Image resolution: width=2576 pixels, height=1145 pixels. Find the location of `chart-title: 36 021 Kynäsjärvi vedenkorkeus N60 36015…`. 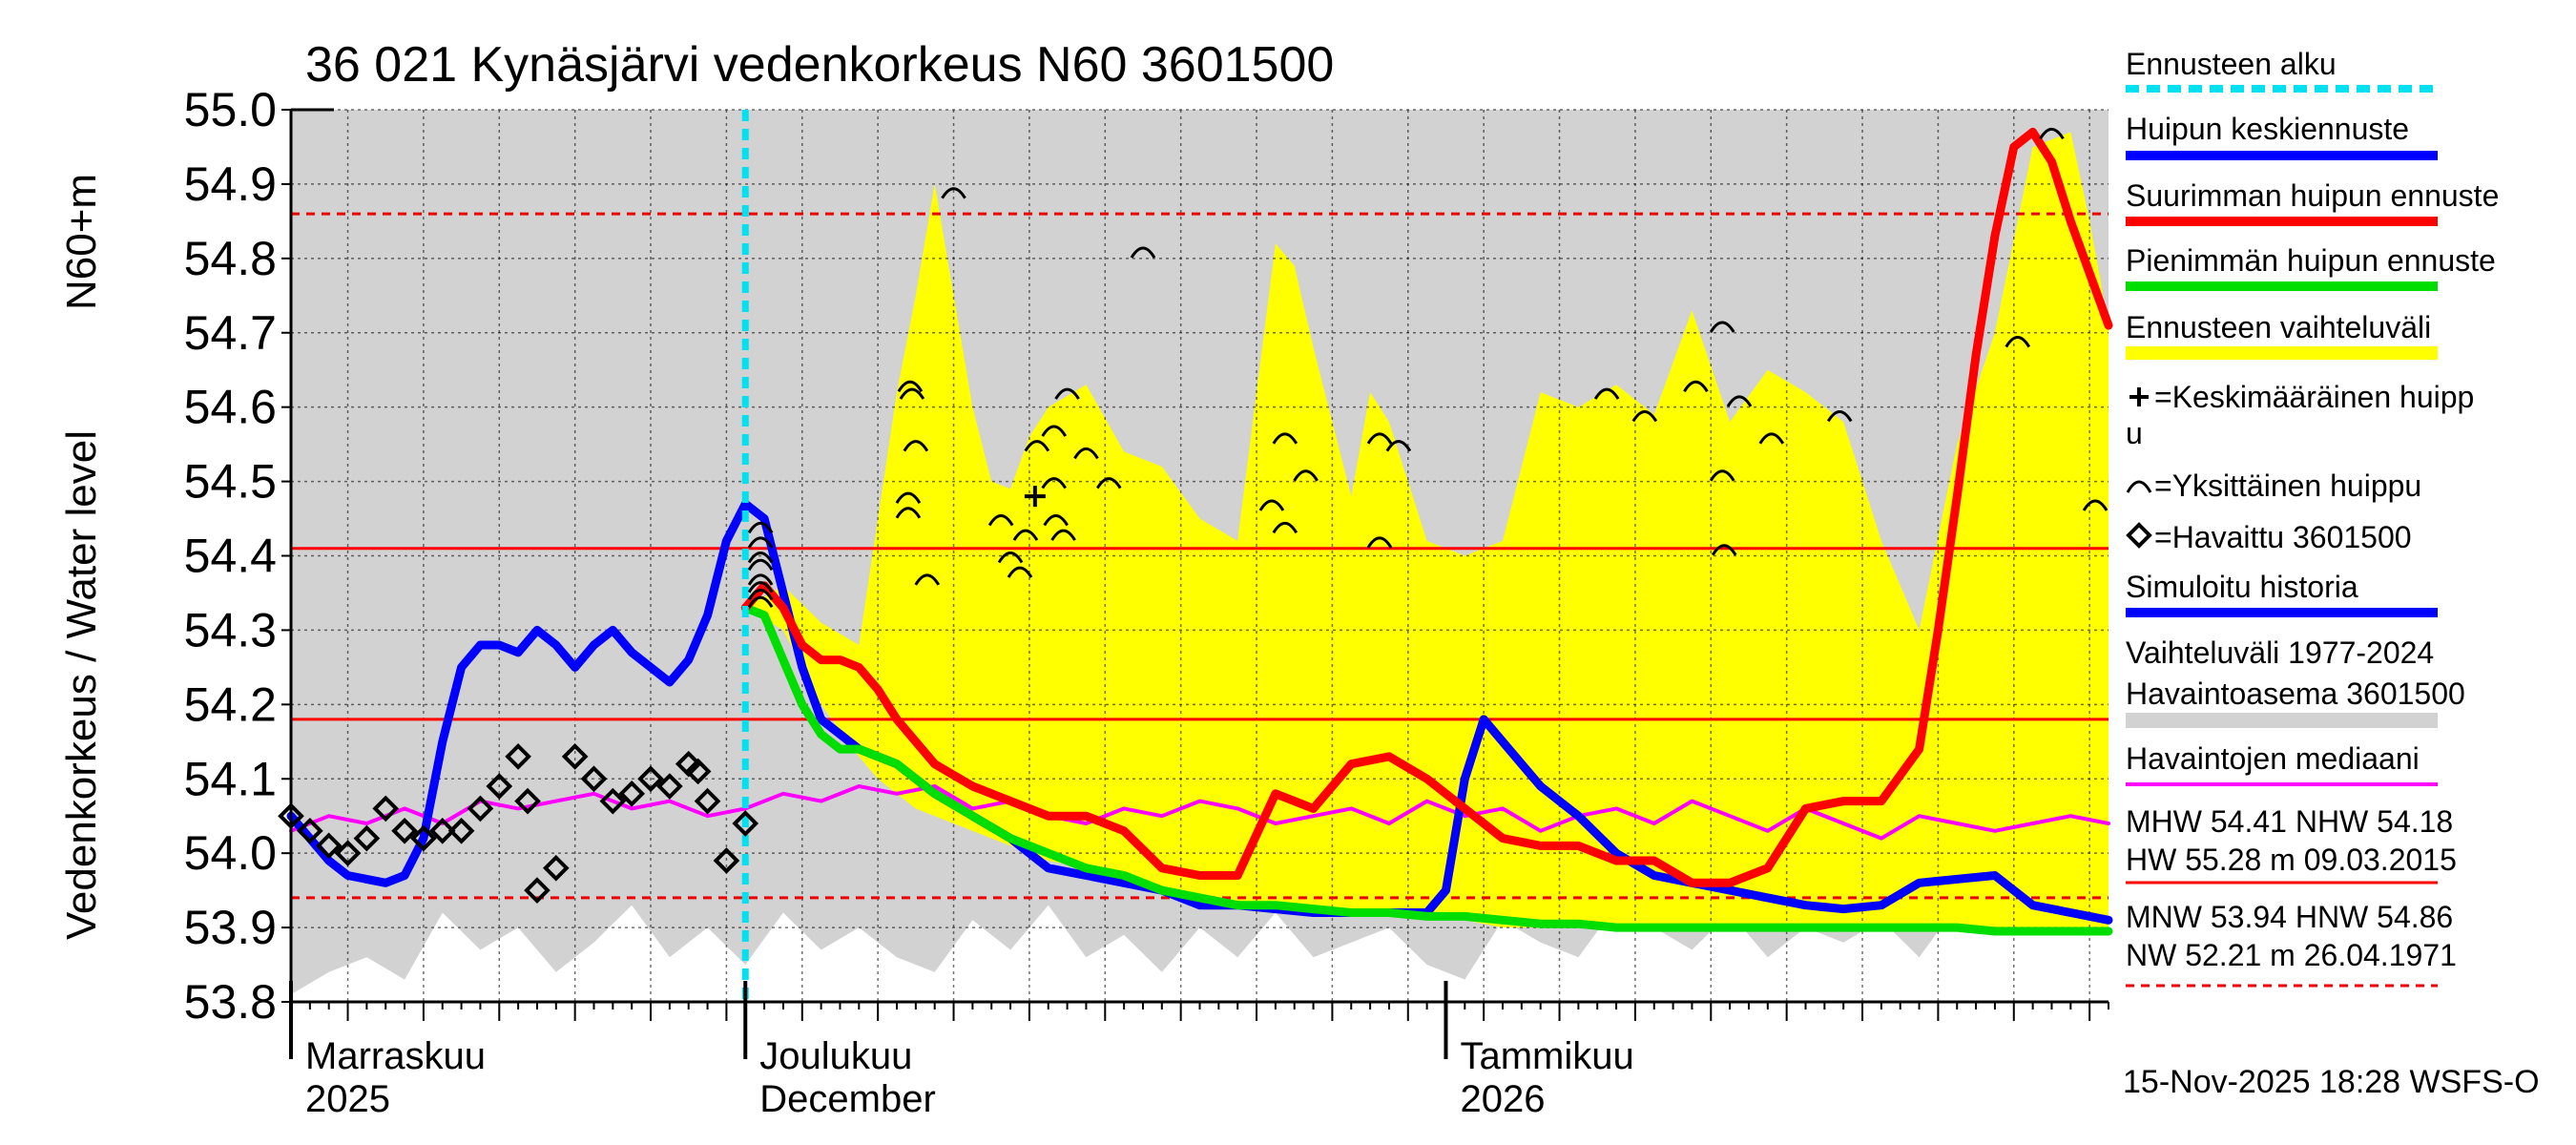

chart-title: 36 021 Kynäsjärvi vedenkorkeus N60 36015… is located at coordinates (819, 65).